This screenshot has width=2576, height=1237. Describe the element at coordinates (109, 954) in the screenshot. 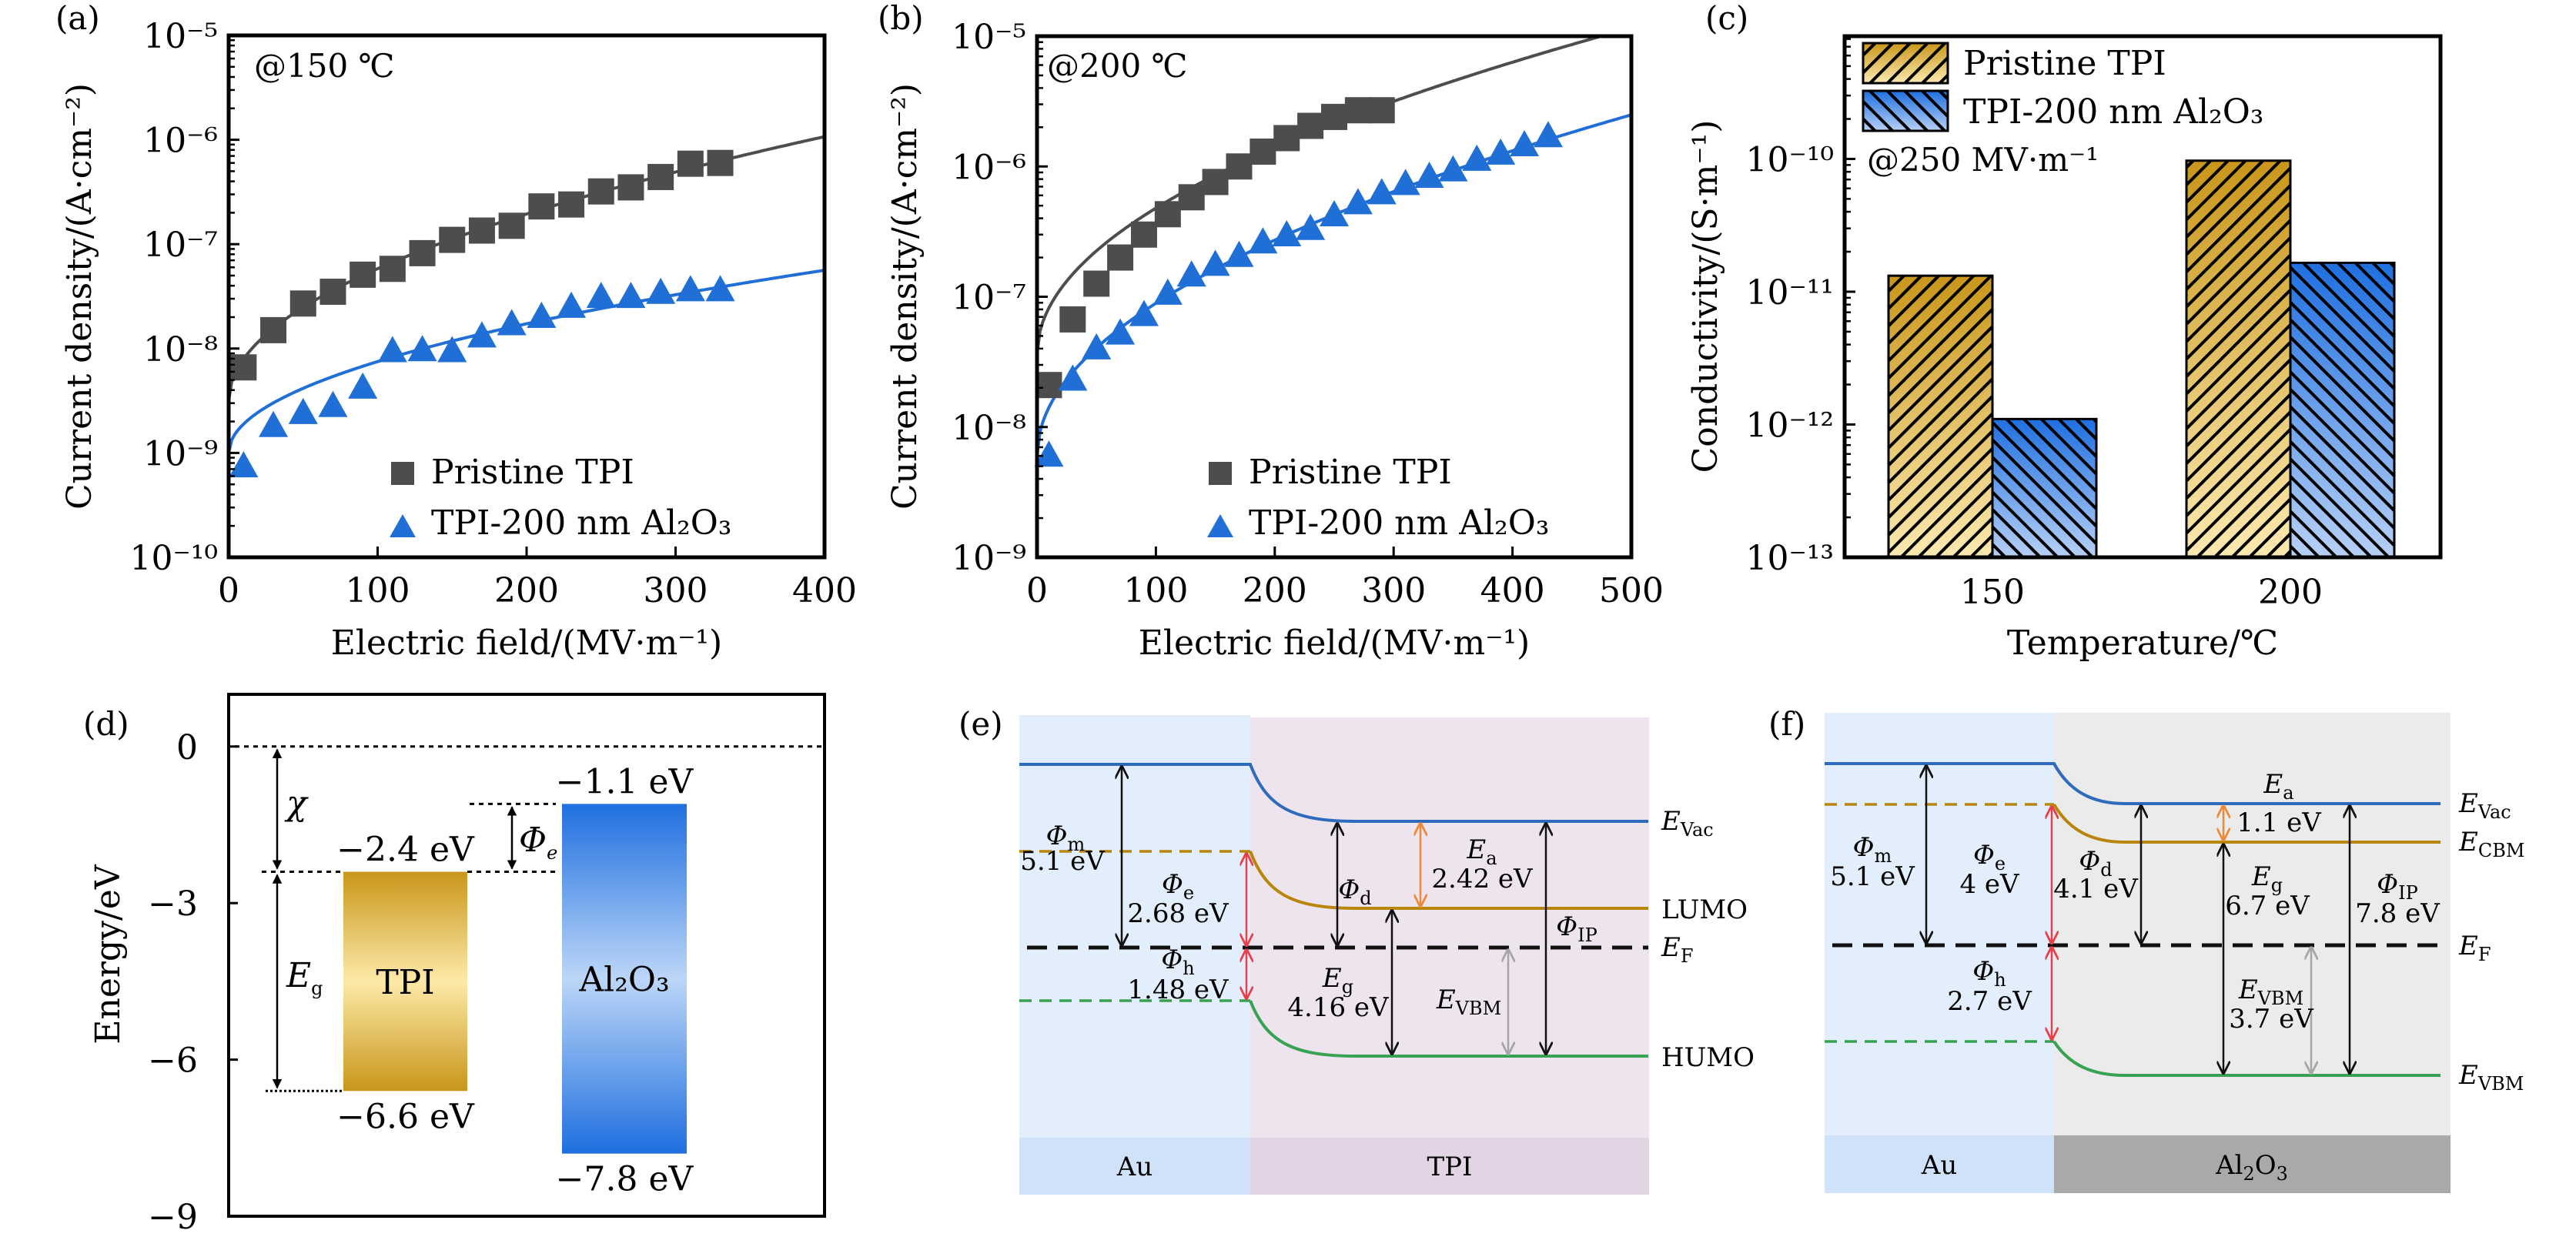

I see `panel-d-ylabel: Energy/eV` at that location.